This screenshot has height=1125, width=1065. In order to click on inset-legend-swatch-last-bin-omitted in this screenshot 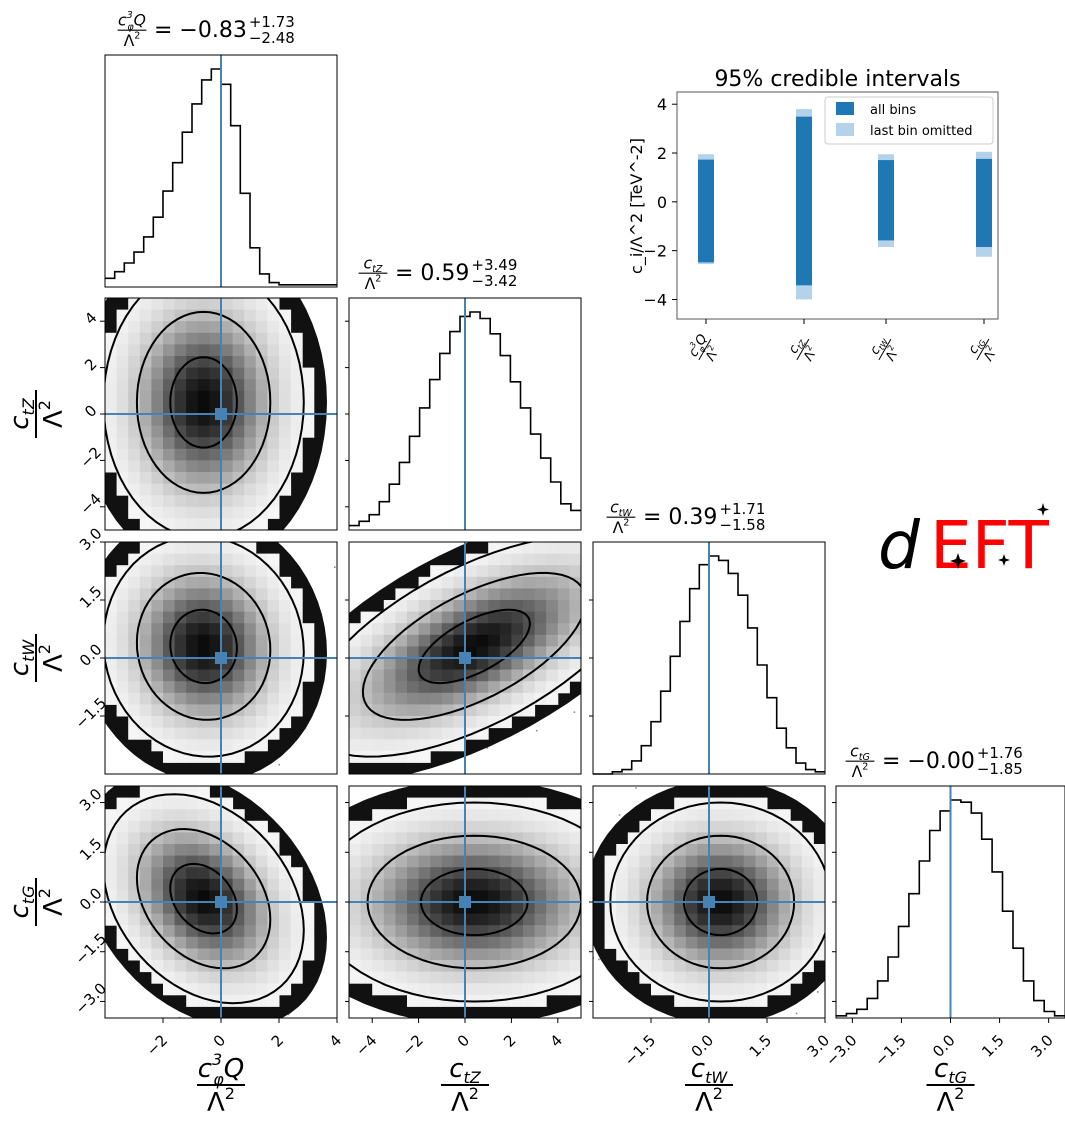, I will do `click(845, 129)`.